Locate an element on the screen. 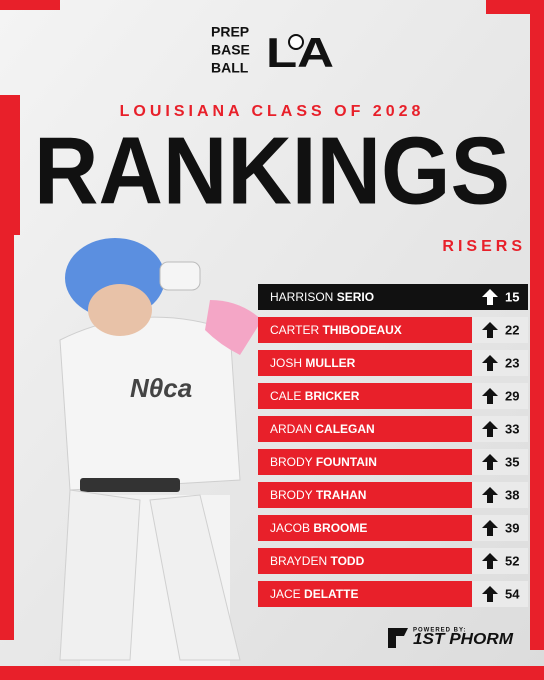 The width and height of the screenshot is (544, 680). first-name: CALE is located at coordinates (285, 396).